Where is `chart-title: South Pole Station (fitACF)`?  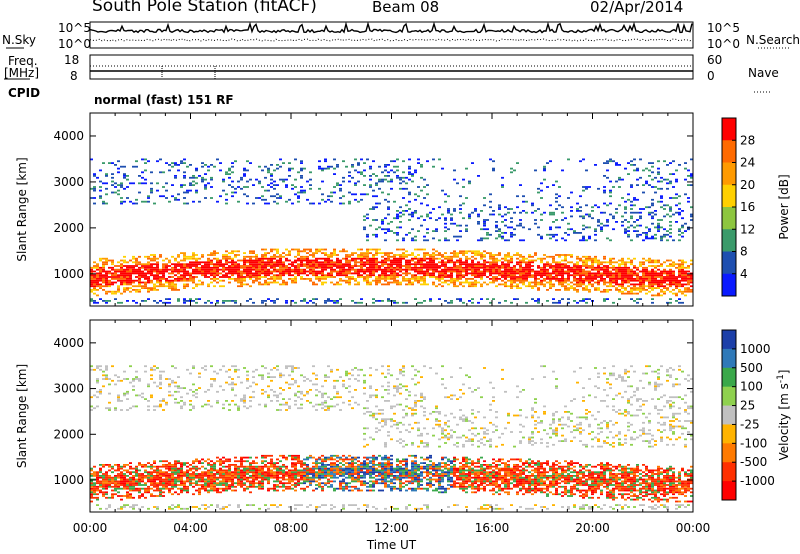 chart-title: South Pole Station (fitACF) is located at coordinates (204, 8).